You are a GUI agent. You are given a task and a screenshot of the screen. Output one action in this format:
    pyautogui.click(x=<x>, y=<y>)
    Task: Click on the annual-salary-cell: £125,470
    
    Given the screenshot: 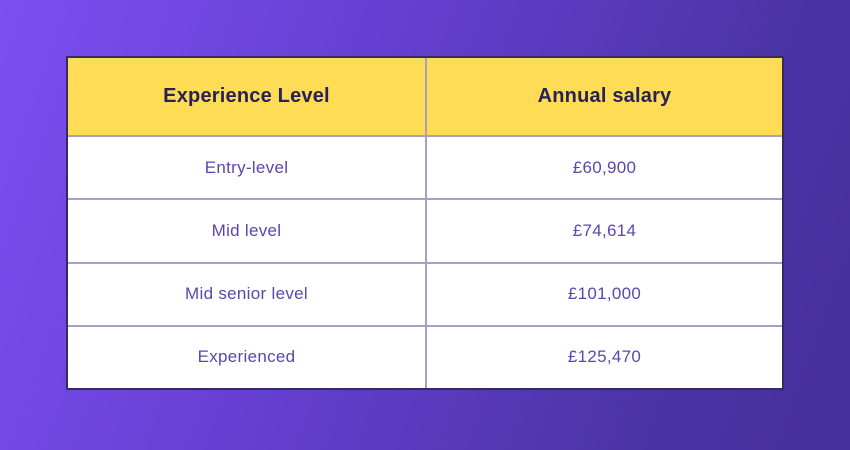 What is the action you would take?
    pyautogui.click(x=603, y=356)
    